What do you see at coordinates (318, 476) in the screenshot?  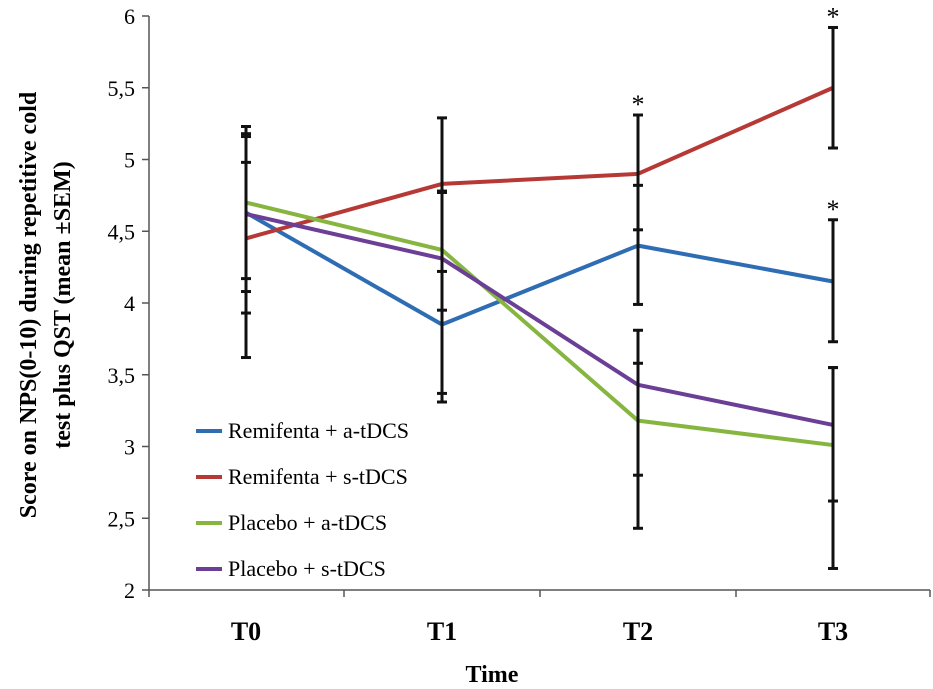 I see `legend-label: Remifenta + s-tDCS` at bounding box center [318, 476].